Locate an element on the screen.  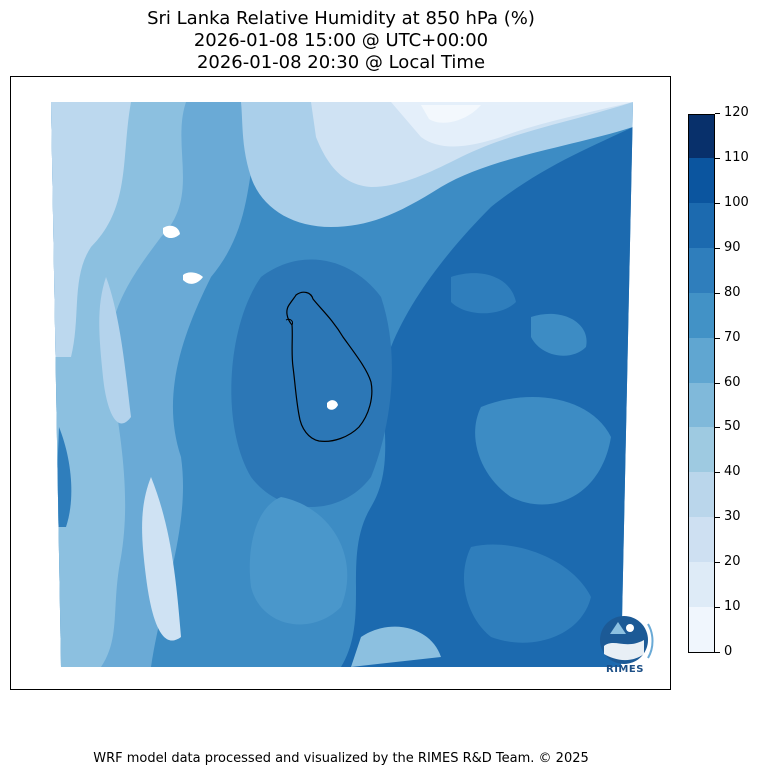
colorbar-tick-label: 20 is located at coordinates (732, 561).